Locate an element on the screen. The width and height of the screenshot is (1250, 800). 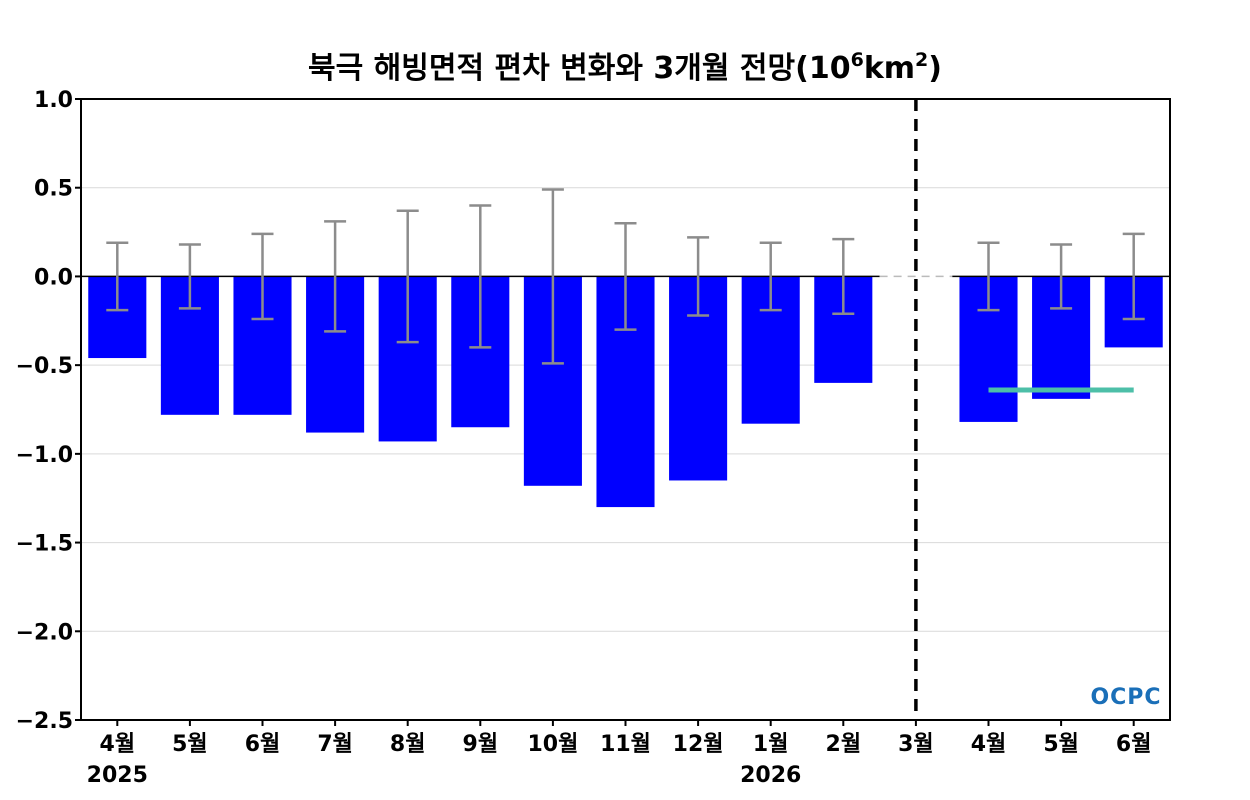
y-tick-label: −1.5 is located at coordinates (44, 544).